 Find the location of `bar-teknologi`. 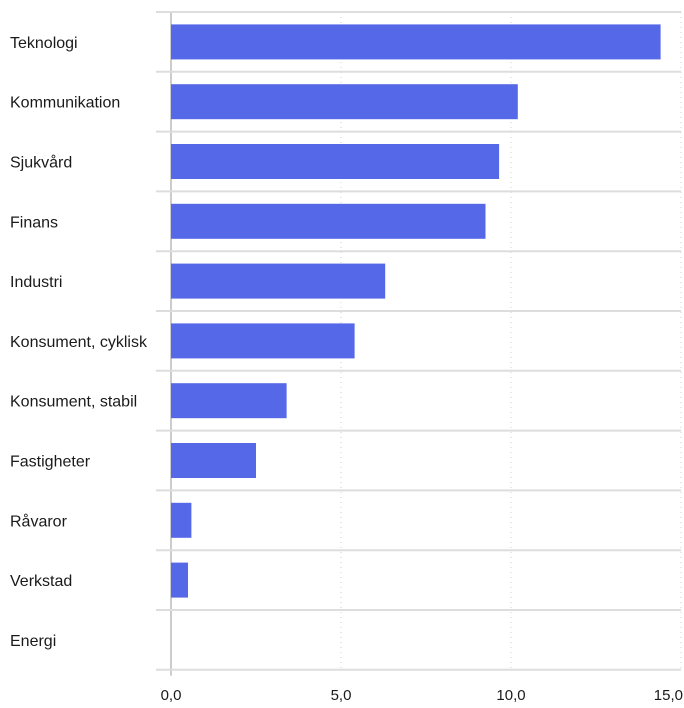

bar-teknologi is located at coordinates (416, 42).